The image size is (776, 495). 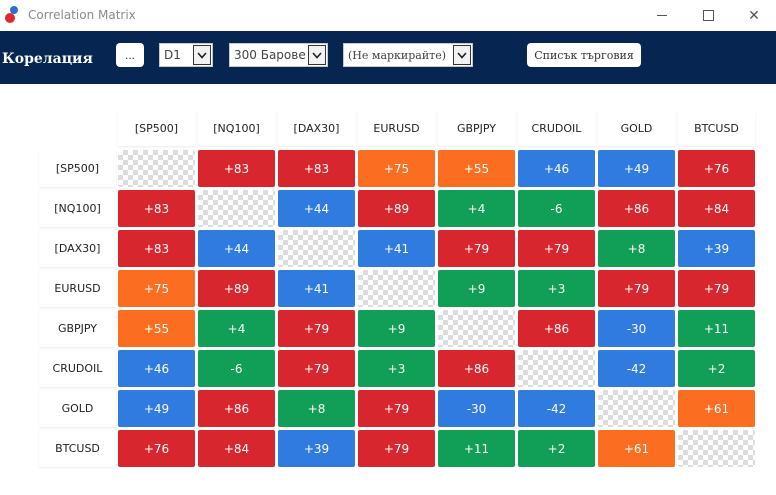 I want to click on minimize-icon, so click(x=662, y=15).